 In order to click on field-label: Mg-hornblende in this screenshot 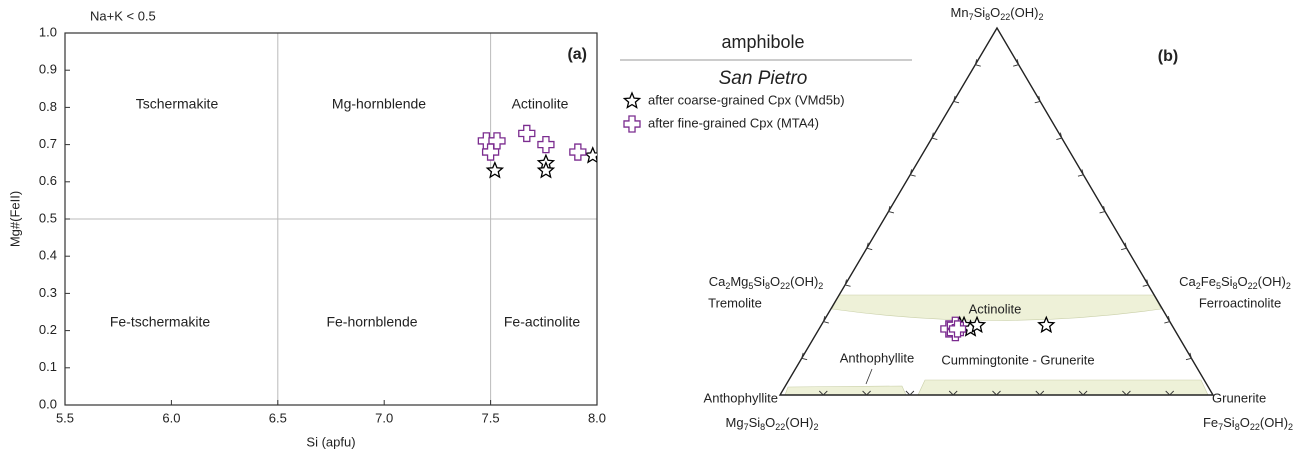, I will do `click(379, 104)`.